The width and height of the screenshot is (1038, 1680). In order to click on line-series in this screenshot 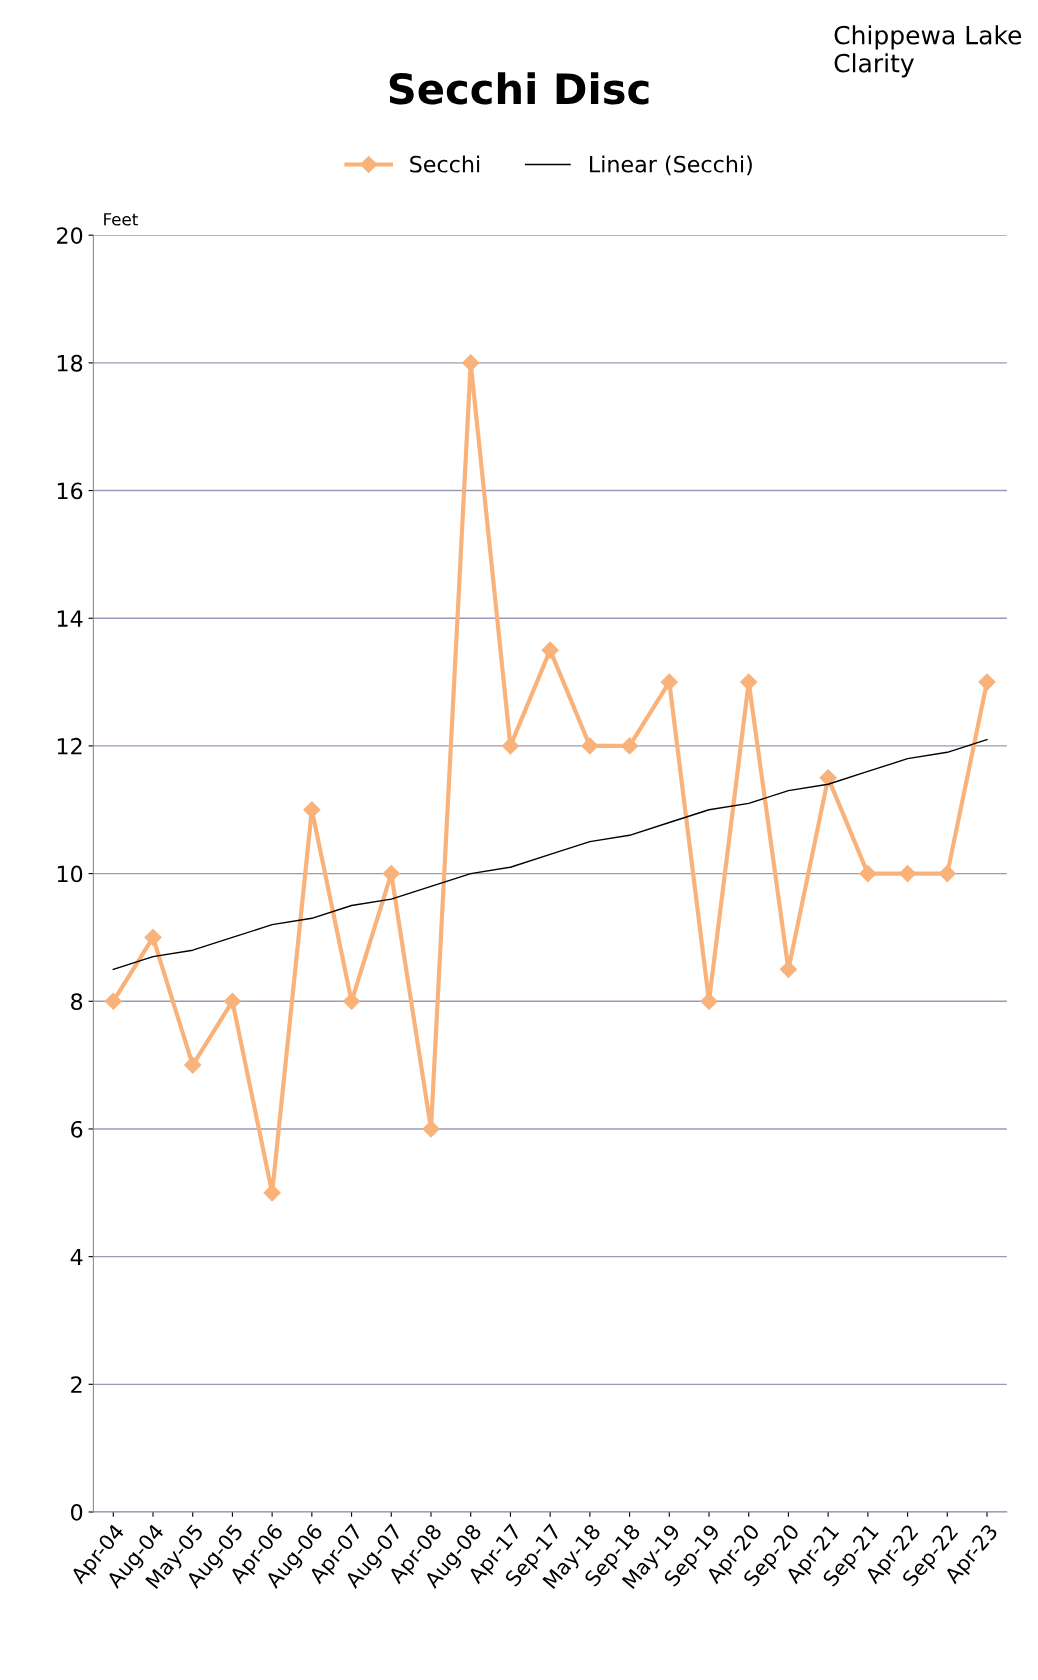, I will do `click(550, 854)`.